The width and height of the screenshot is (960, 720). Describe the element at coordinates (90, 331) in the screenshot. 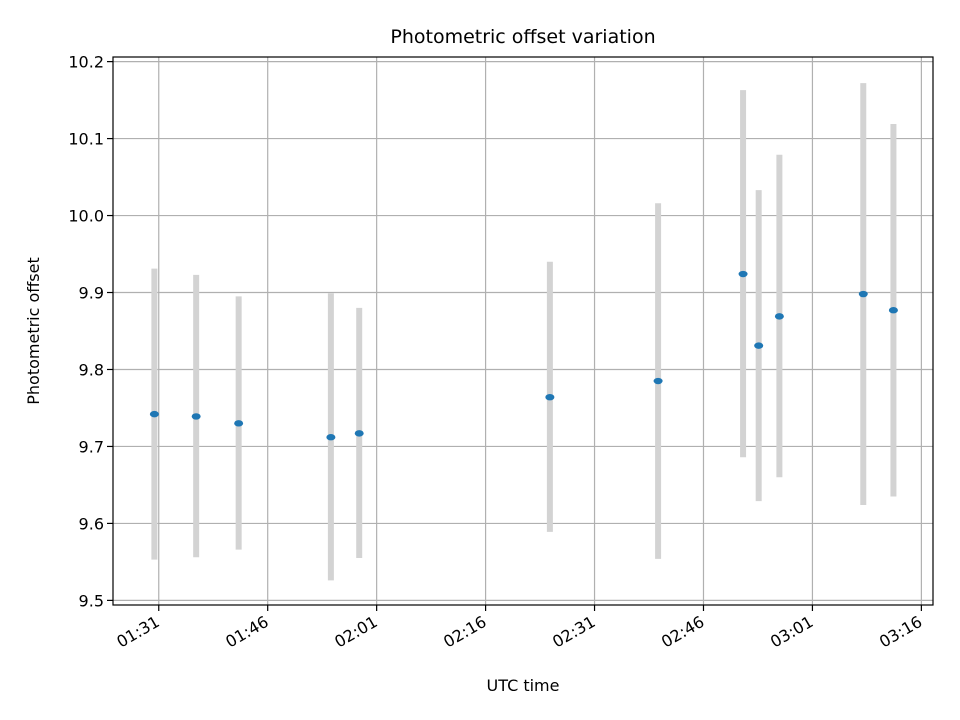

I see `y-axis-ticks: 9.5 9.6 9.7 9.8 9.9 10.0 10.1 10.2` at that location.